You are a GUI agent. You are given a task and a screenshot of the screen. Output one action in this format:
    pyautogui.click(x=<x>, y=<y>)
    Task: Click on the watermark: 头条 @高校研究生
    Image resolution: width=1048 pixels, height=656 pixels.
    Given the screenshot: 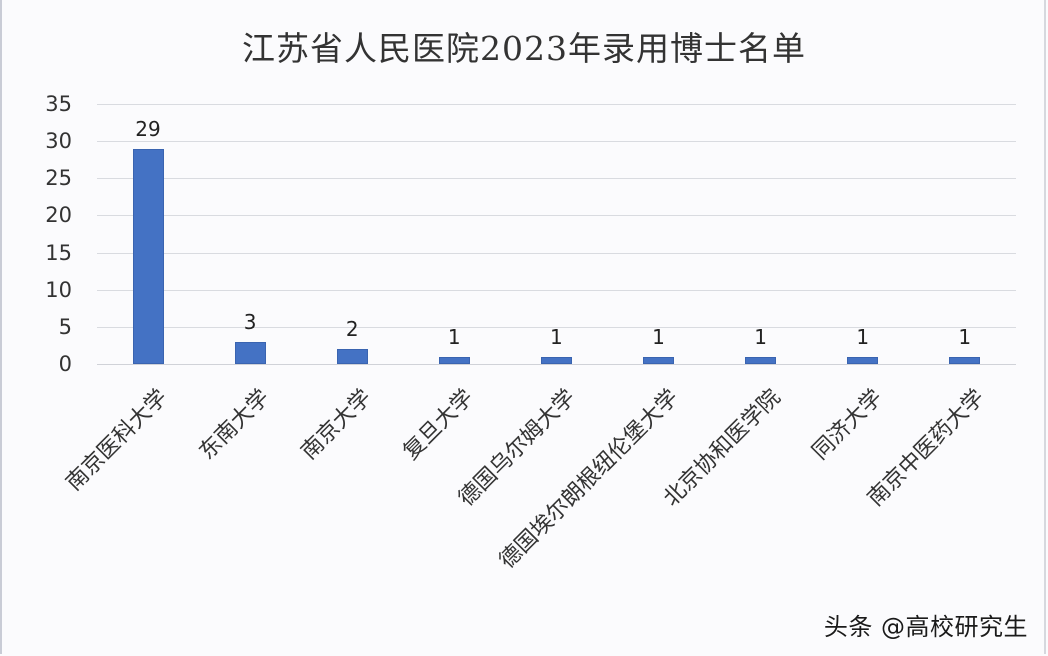 What is the action you would take?
    pyautogui.click(x=925, y=627)
    